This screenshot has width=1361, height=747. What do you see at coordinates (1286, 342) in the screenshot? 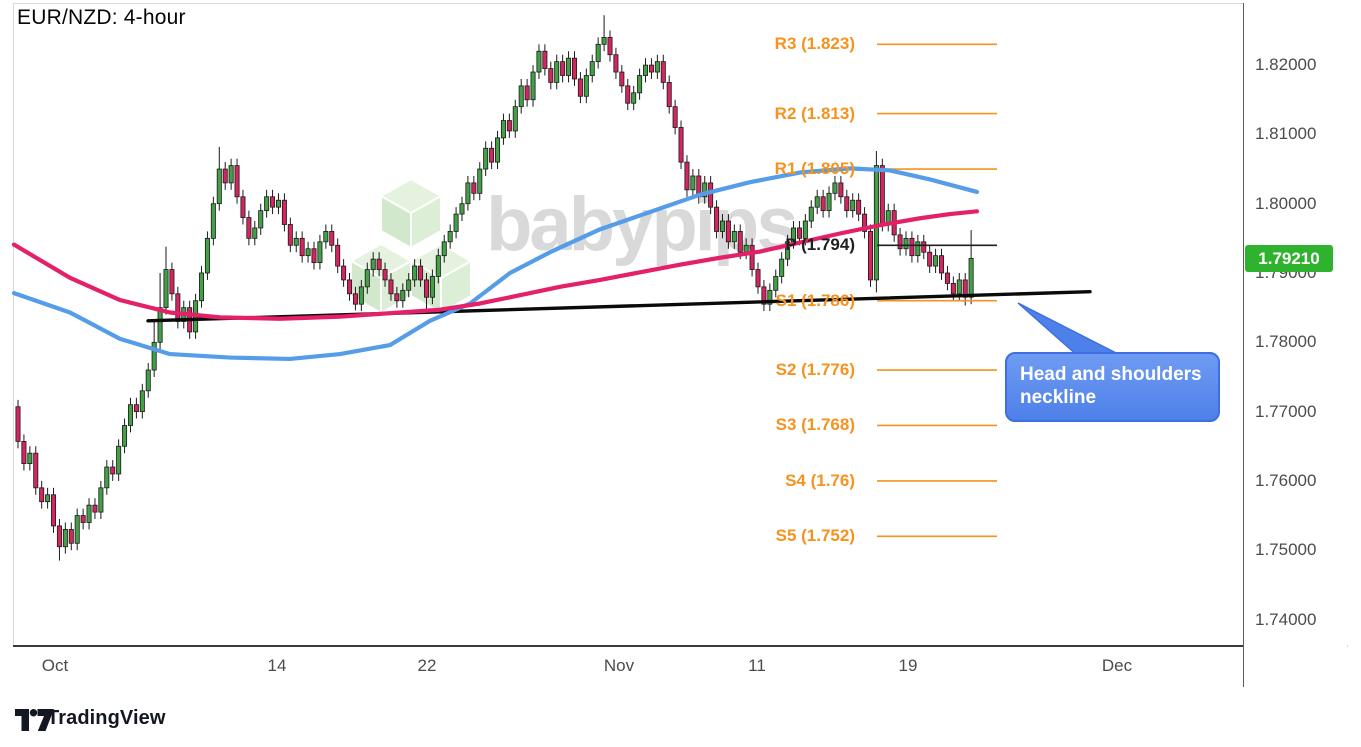
I see `price-tick-1.78000: 1.78000` at bounding box center [1286, 342].